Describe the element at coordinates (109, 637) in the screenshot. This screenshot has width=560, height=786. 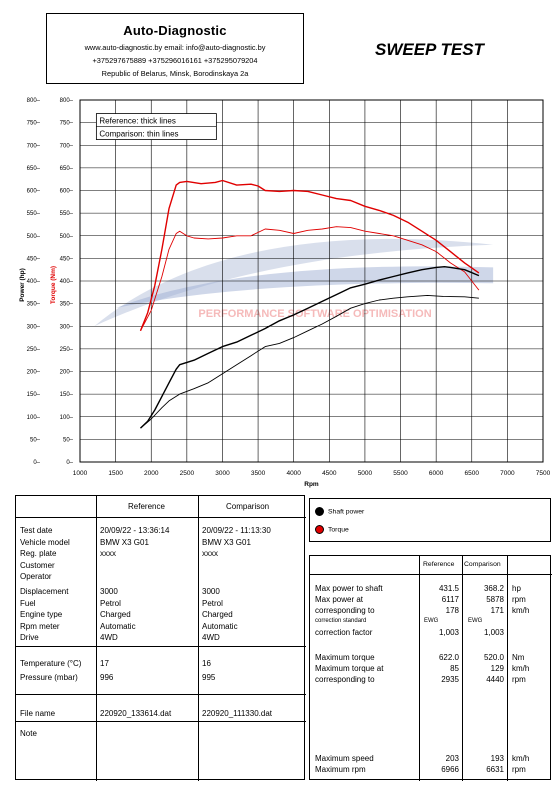
I see `ref-drive: 4WD` at that location.